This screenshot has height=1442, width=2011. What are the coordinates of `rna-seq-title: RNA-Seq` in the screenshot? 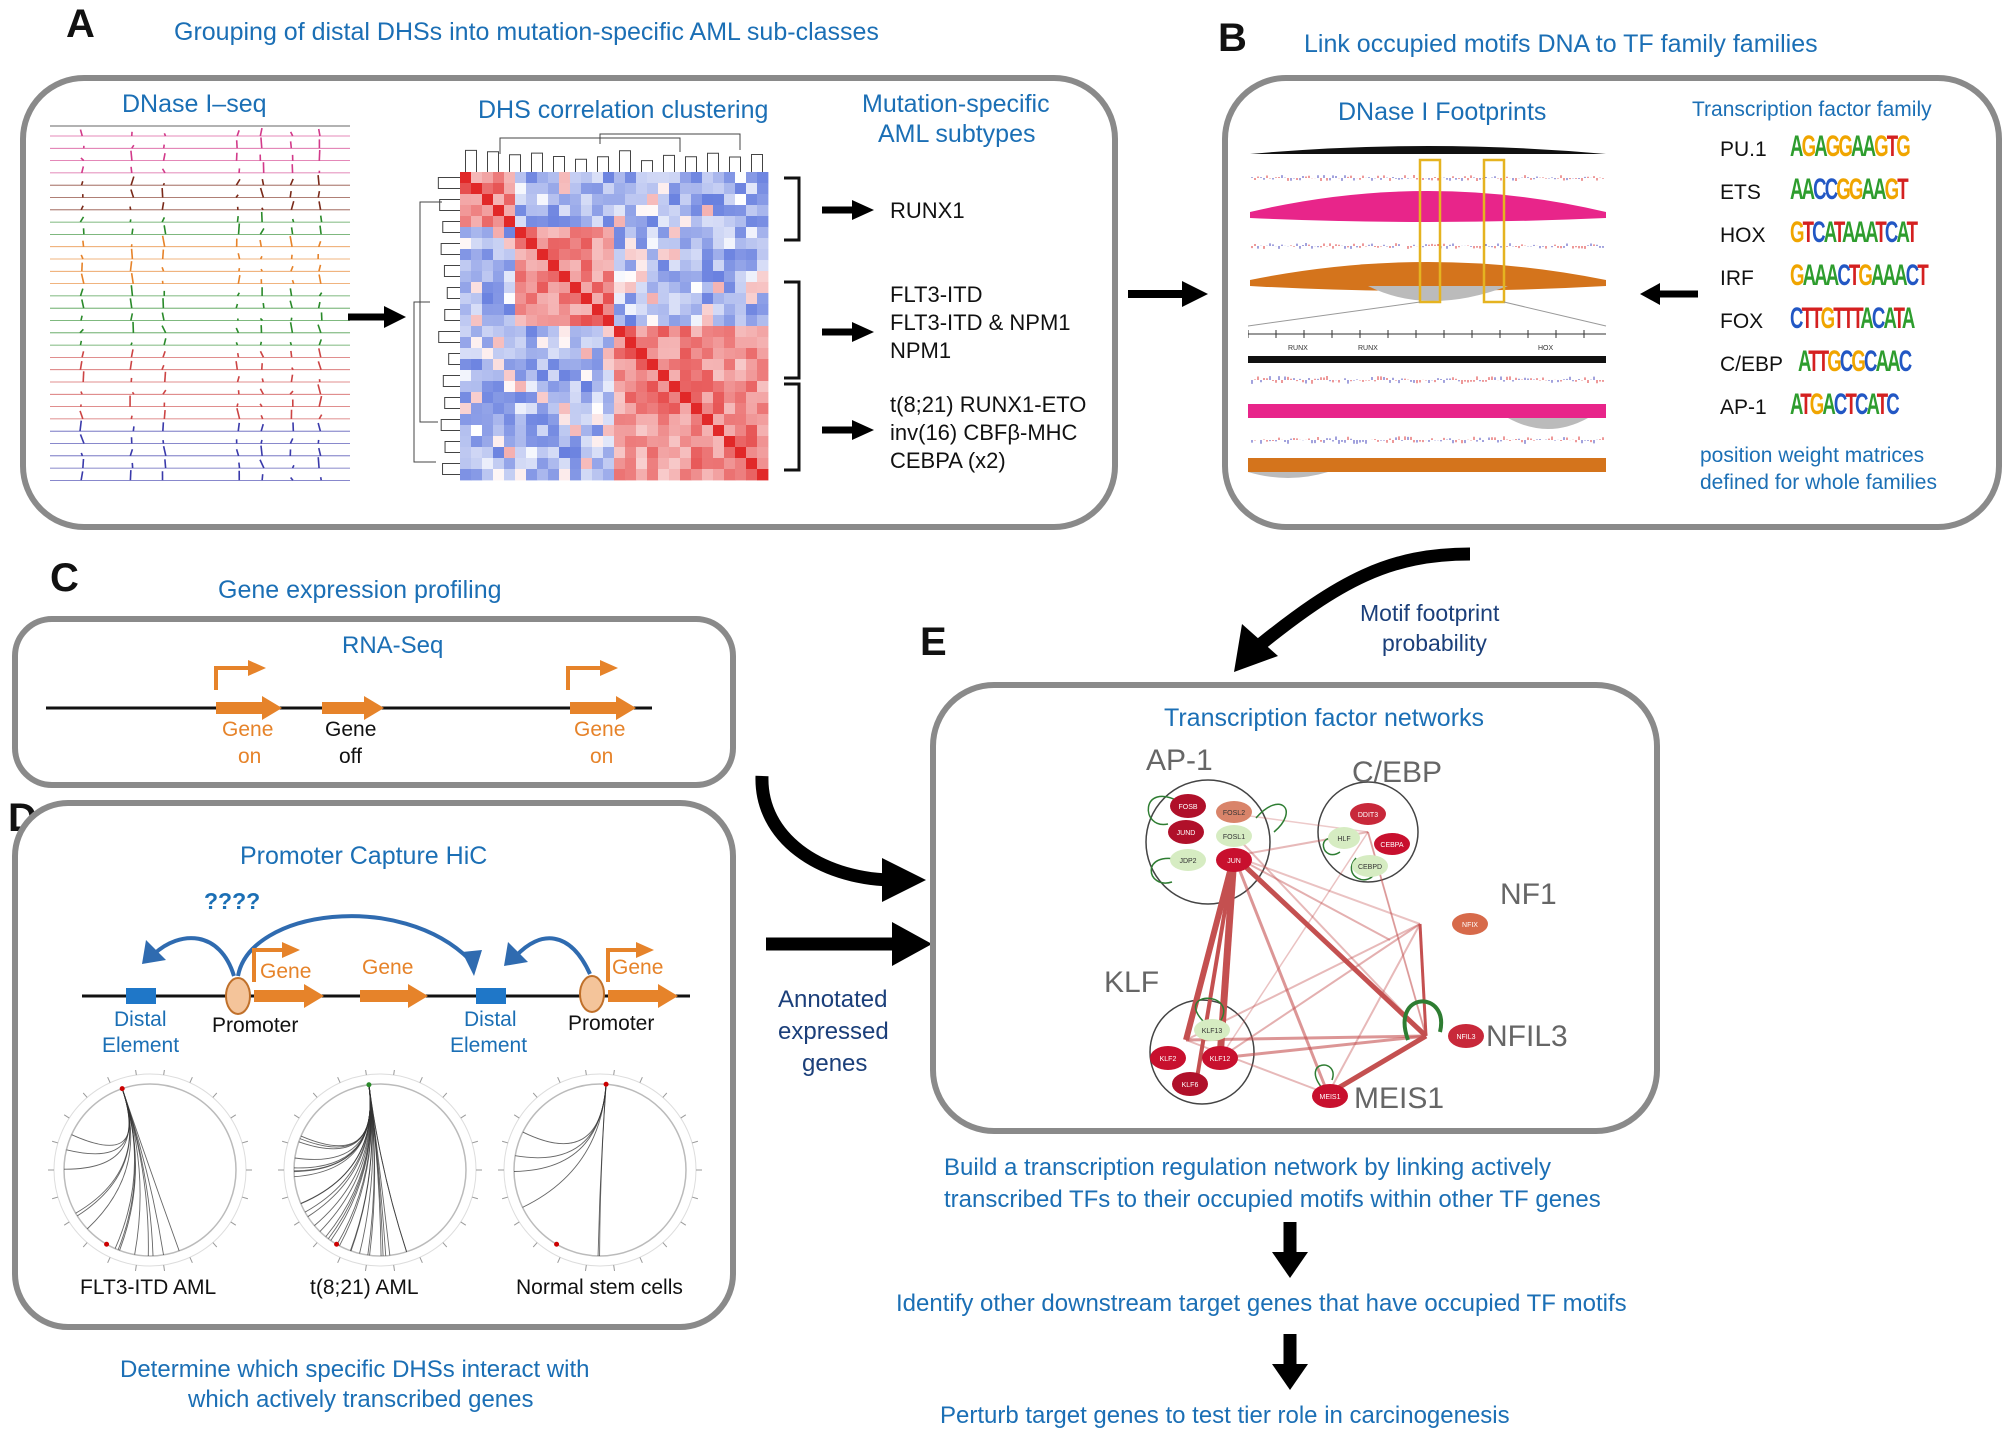 It's located at (393, 645).